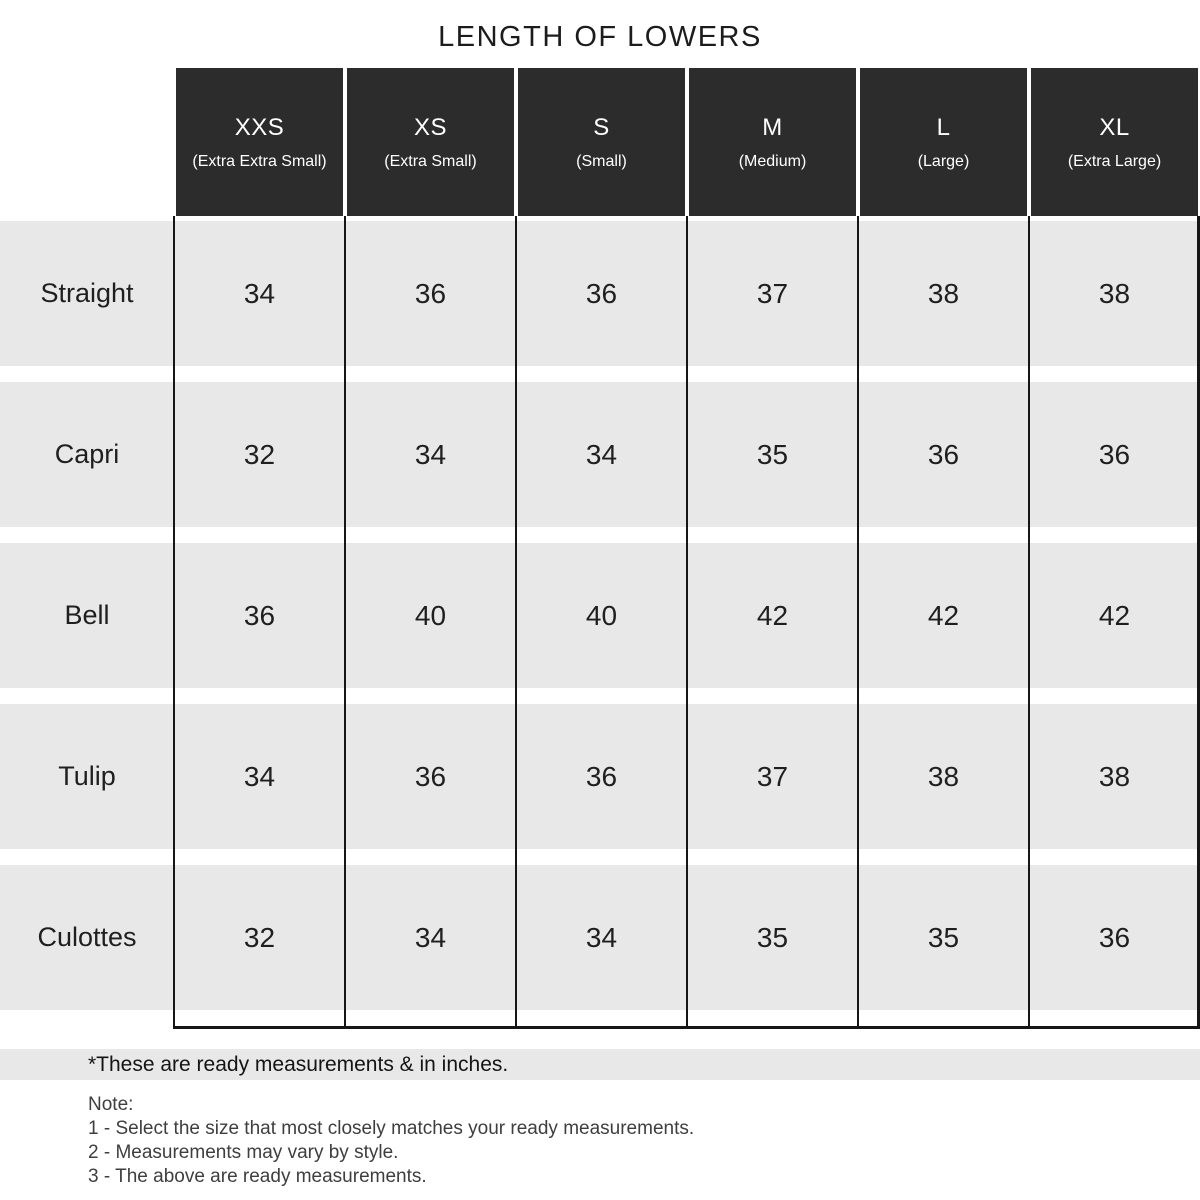 The width and height of the screenshot is (1200, 1200). What do you see at coordinates (772, 161) in the screenshot?
I see `size-full-name: (Medium)` at bounding box center [772, 161].